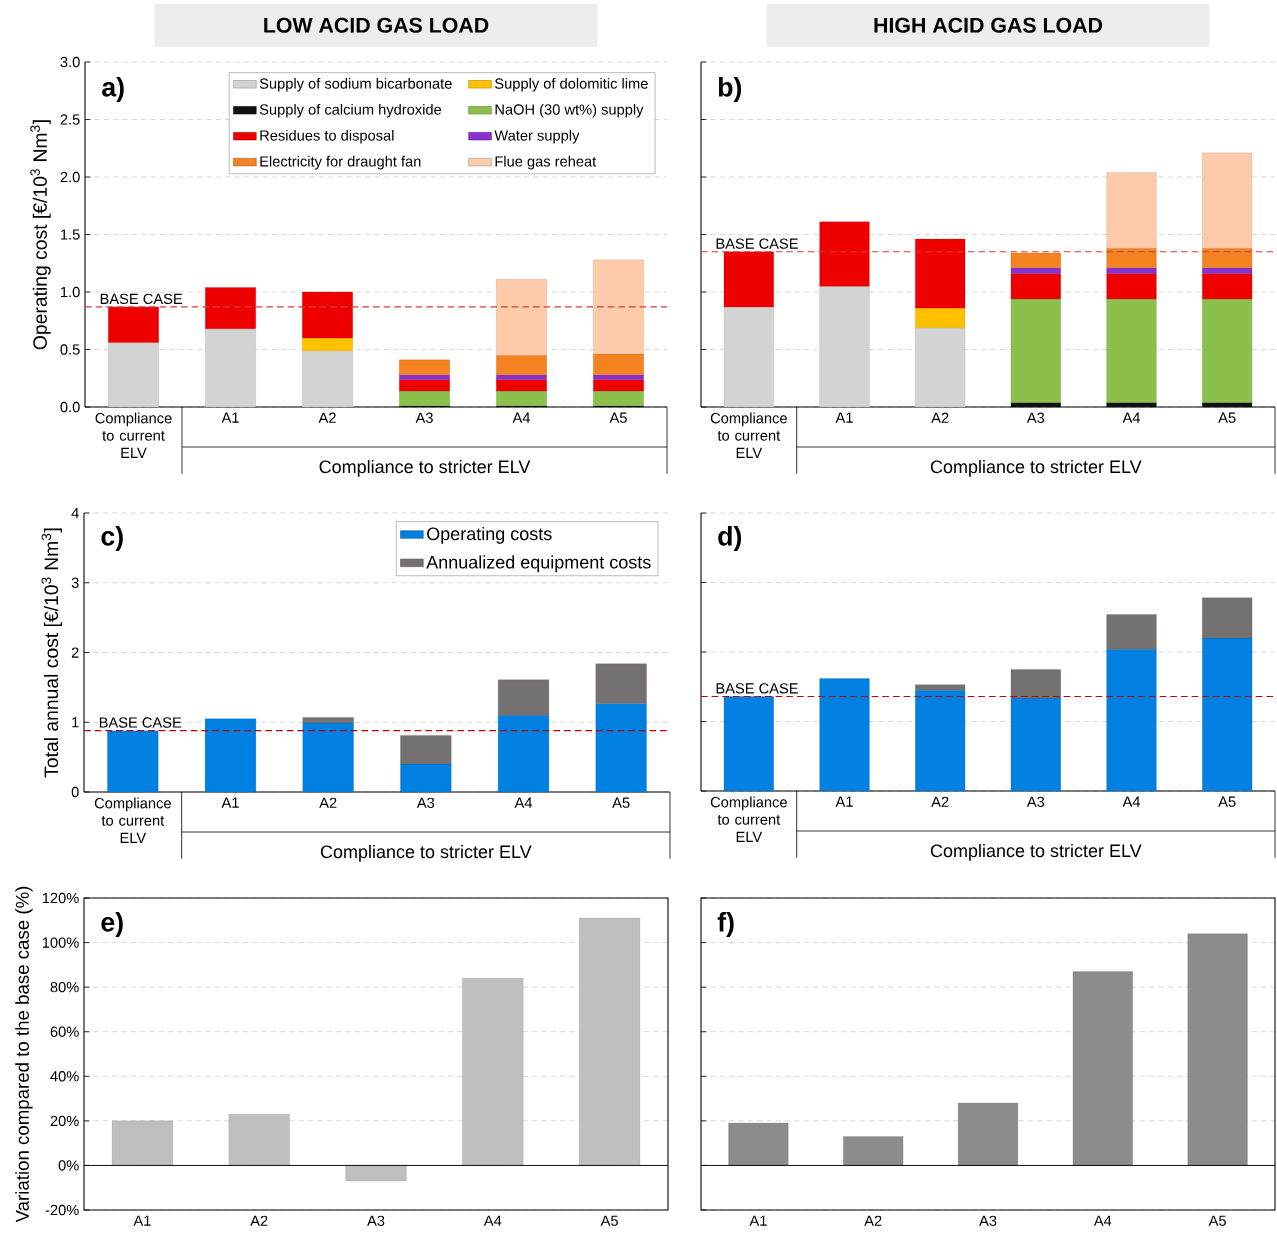 The width and height of the screenshot is (1277, 1236). I want to click on y-tick-label: 0.5, so click(70, 349).